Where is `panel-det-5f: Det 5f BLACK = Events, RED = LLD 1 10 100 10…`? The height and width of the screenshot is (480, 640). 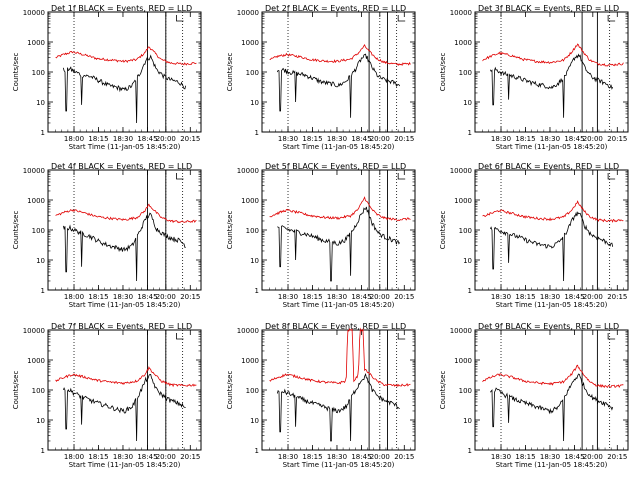 panel-det-5f: Det 5f BLACK = Events, RED = LLD 1 10 100 10… is located at coordinates (321, 235).